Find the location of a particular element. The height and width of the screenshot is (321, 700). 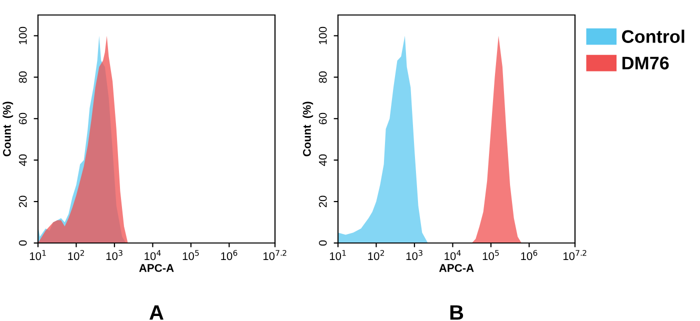

legend-label: Control is located at coordinates (653, 36).